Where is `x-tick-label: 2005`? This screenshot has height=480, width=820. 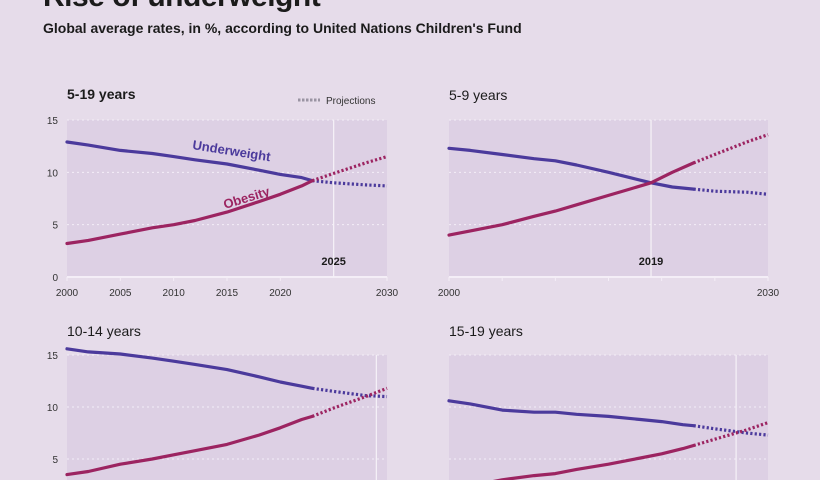
x-tick-label: 2005 is located at coordinates (120, 293).